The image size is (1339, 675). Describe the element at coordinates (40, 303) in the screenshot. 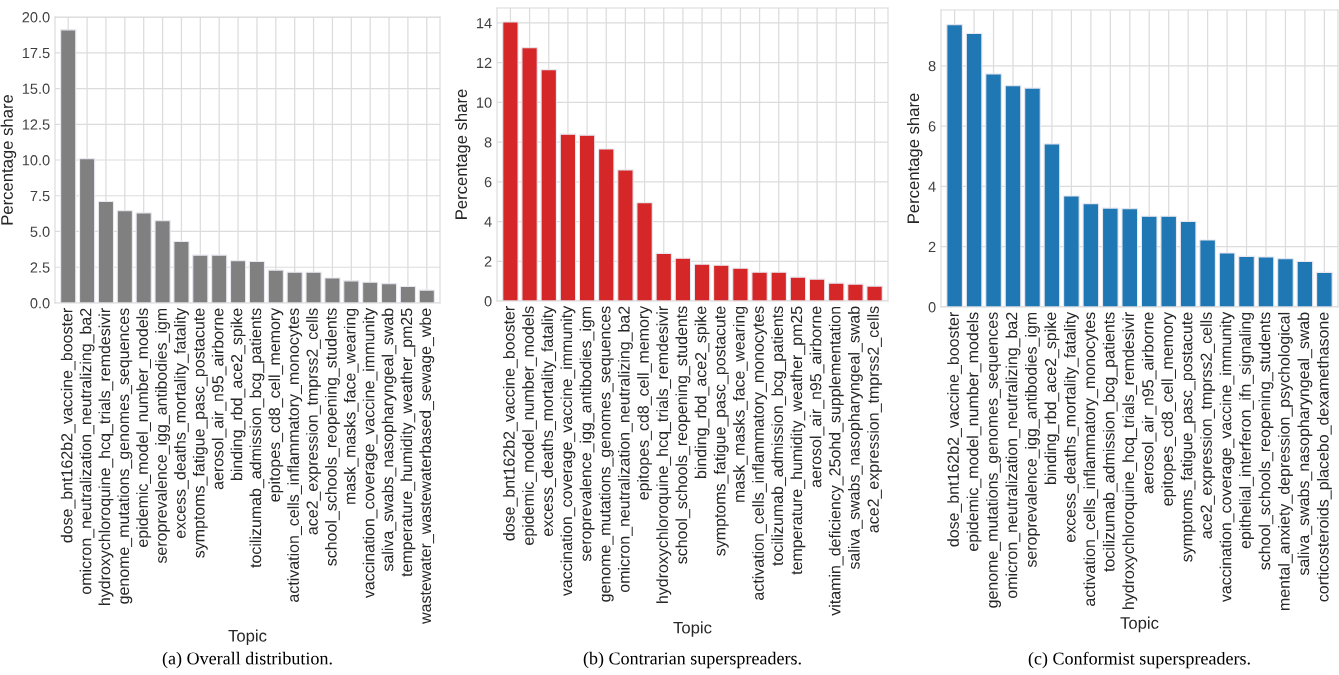

I see `y-tick-label: 0.0` at that location.